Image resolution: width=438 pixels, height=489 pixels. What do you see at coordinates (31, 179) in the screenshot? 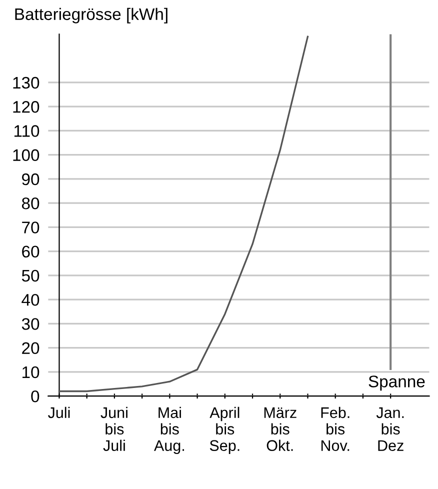
I see `y-tick-label: 90` at bounding box center [31, 179].